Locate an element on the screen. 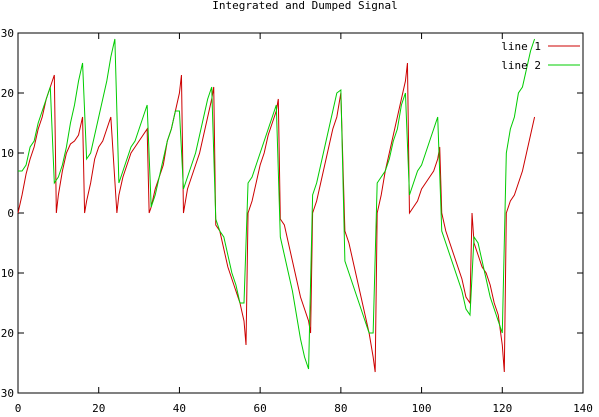 The width and height of the screenshot is (599, 417). legend-label-2: line 2 is located at coordinates (521, 65).